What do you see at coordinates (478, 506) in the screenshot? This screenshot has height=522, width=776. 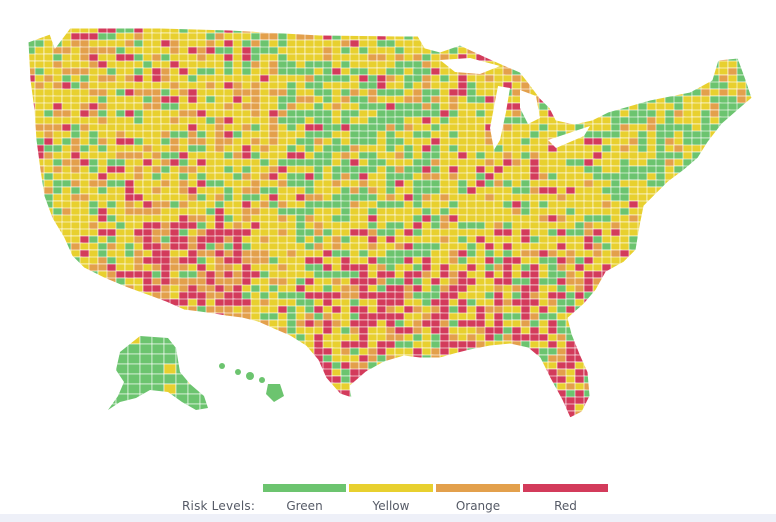 I see `legend-label-orange: Orange` at bounding box center [478, 506].